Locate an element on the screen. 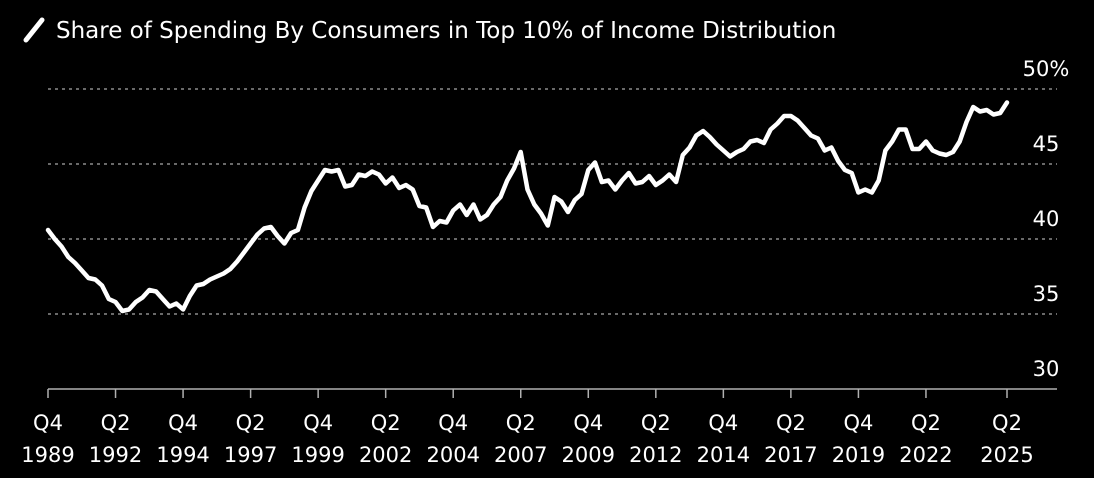 This screenshot has width=1094, height=478. x-tick-quarter-0: Q4 is located at coordinates (48, 423).